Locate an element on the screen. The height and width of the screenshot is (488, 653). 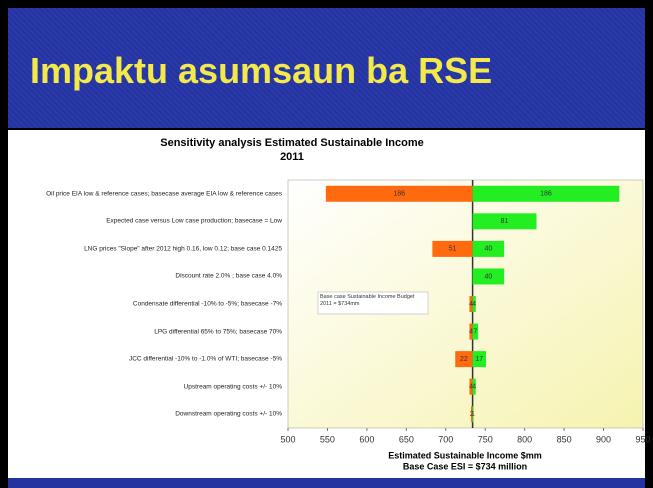
bar-label: 81 is located at coordinates (505, 221).